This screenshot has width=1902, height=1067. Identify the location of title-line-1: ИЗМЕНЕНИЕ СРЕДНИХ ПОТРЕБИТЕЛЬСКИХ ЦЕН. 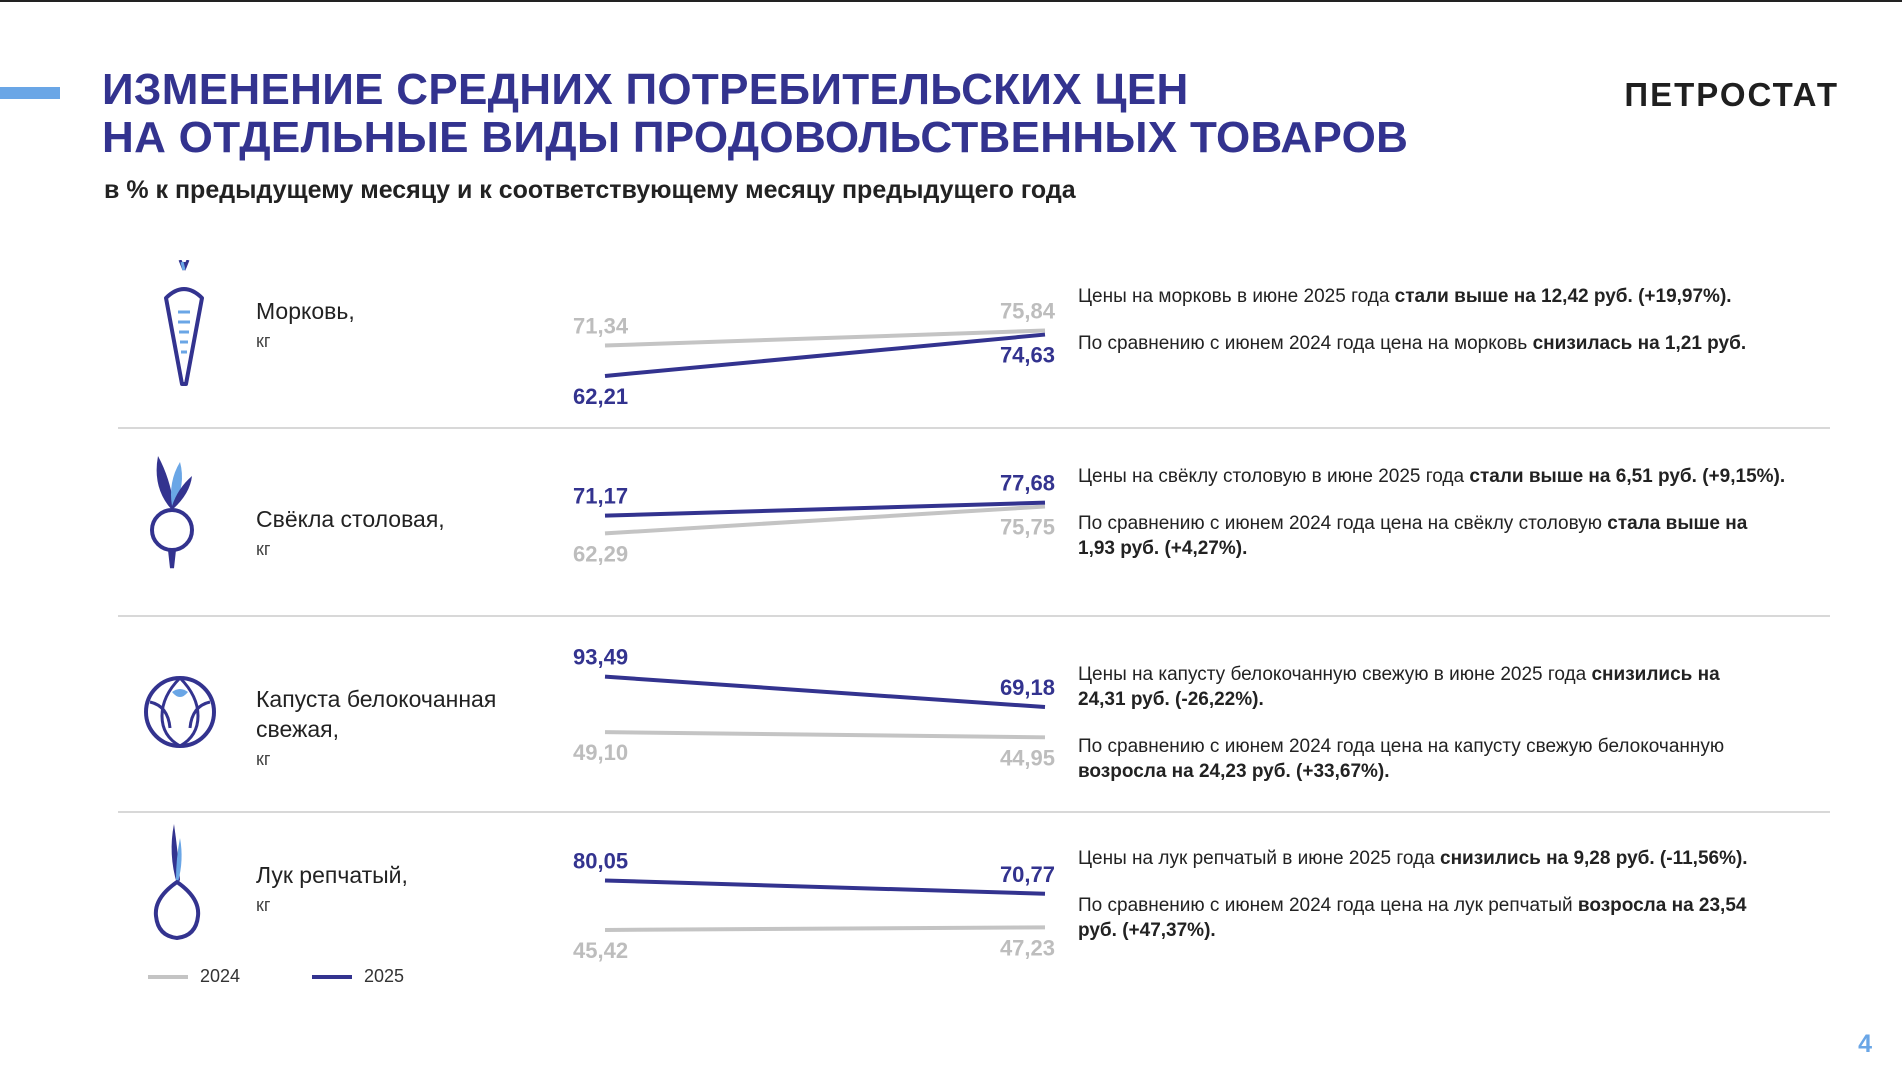
(645, 89).